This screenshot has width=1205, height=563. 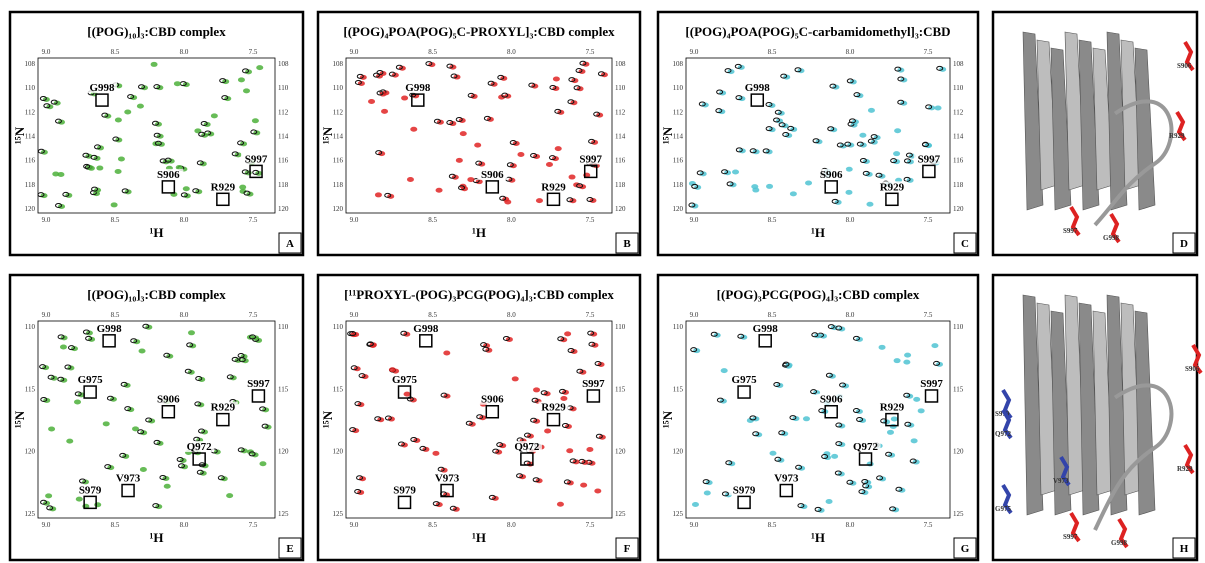 I want to click on y-axis-label: ¹⁵N, so click(x=667, y=419).